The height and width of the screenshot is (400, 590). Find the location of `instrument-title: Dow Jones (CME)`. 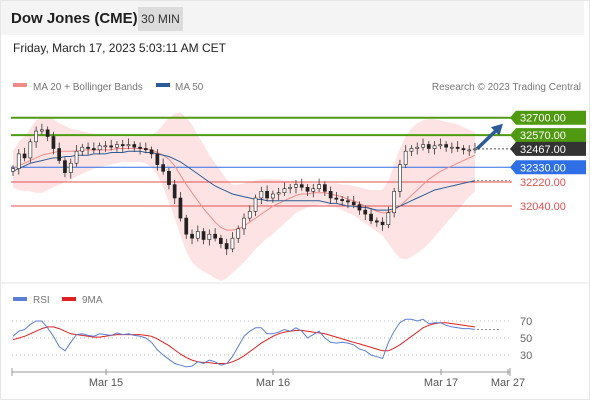

instrument-title: Dow Jones (CME) is located at coordinates (74, 18).